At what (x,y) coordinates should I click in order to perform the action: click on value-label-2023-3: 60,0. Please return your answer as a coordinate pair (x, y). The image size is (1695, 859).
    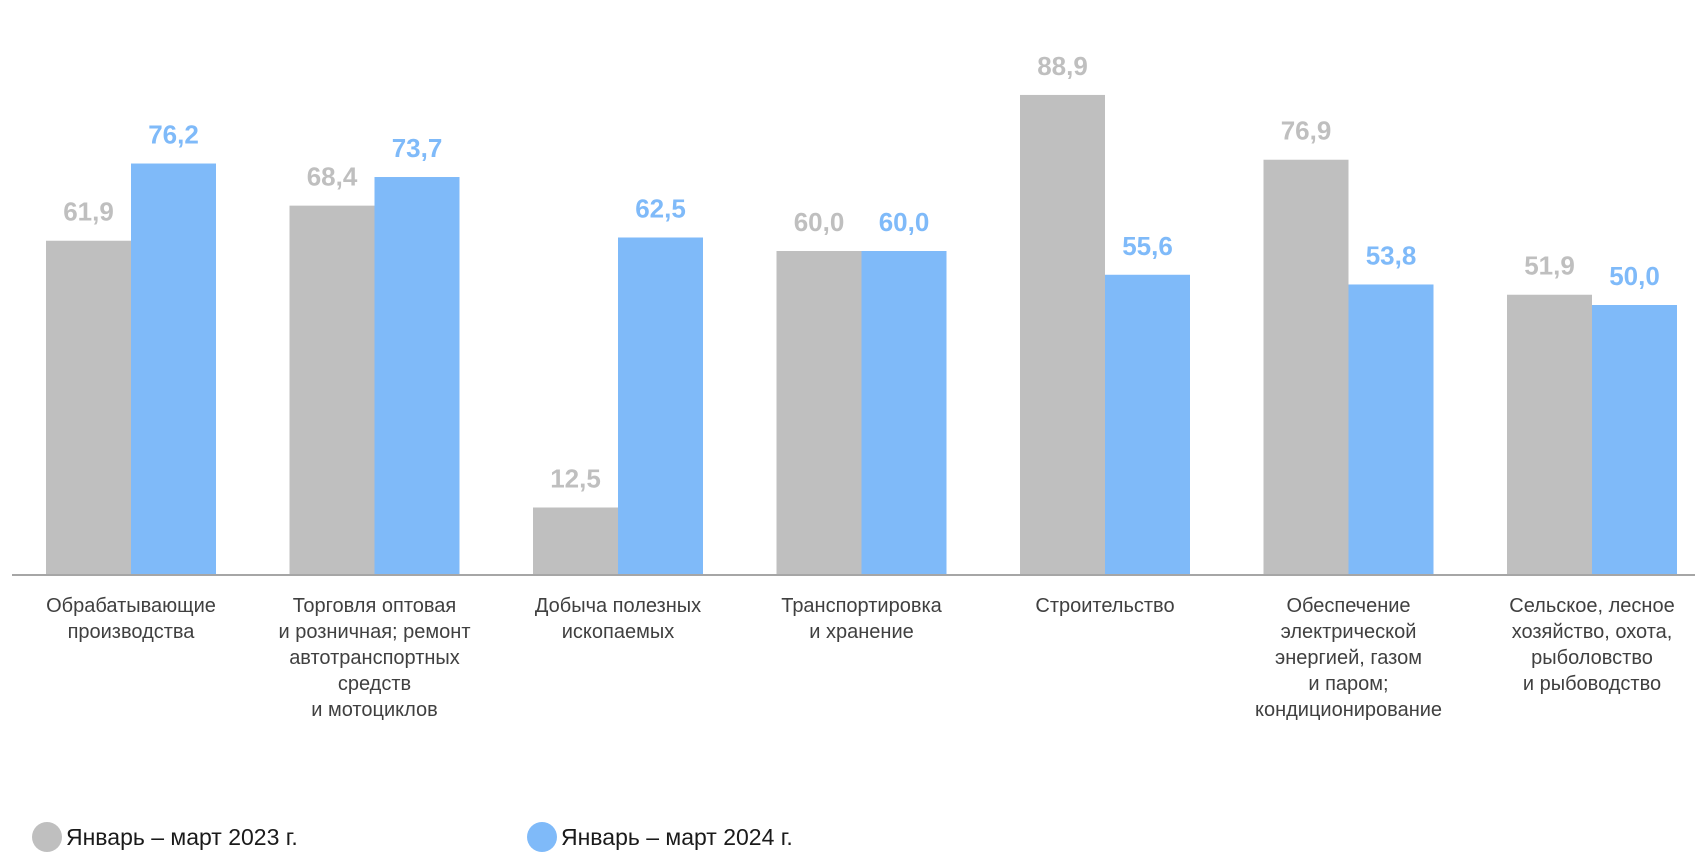
    Looking at the image, I should click on (819, 222).